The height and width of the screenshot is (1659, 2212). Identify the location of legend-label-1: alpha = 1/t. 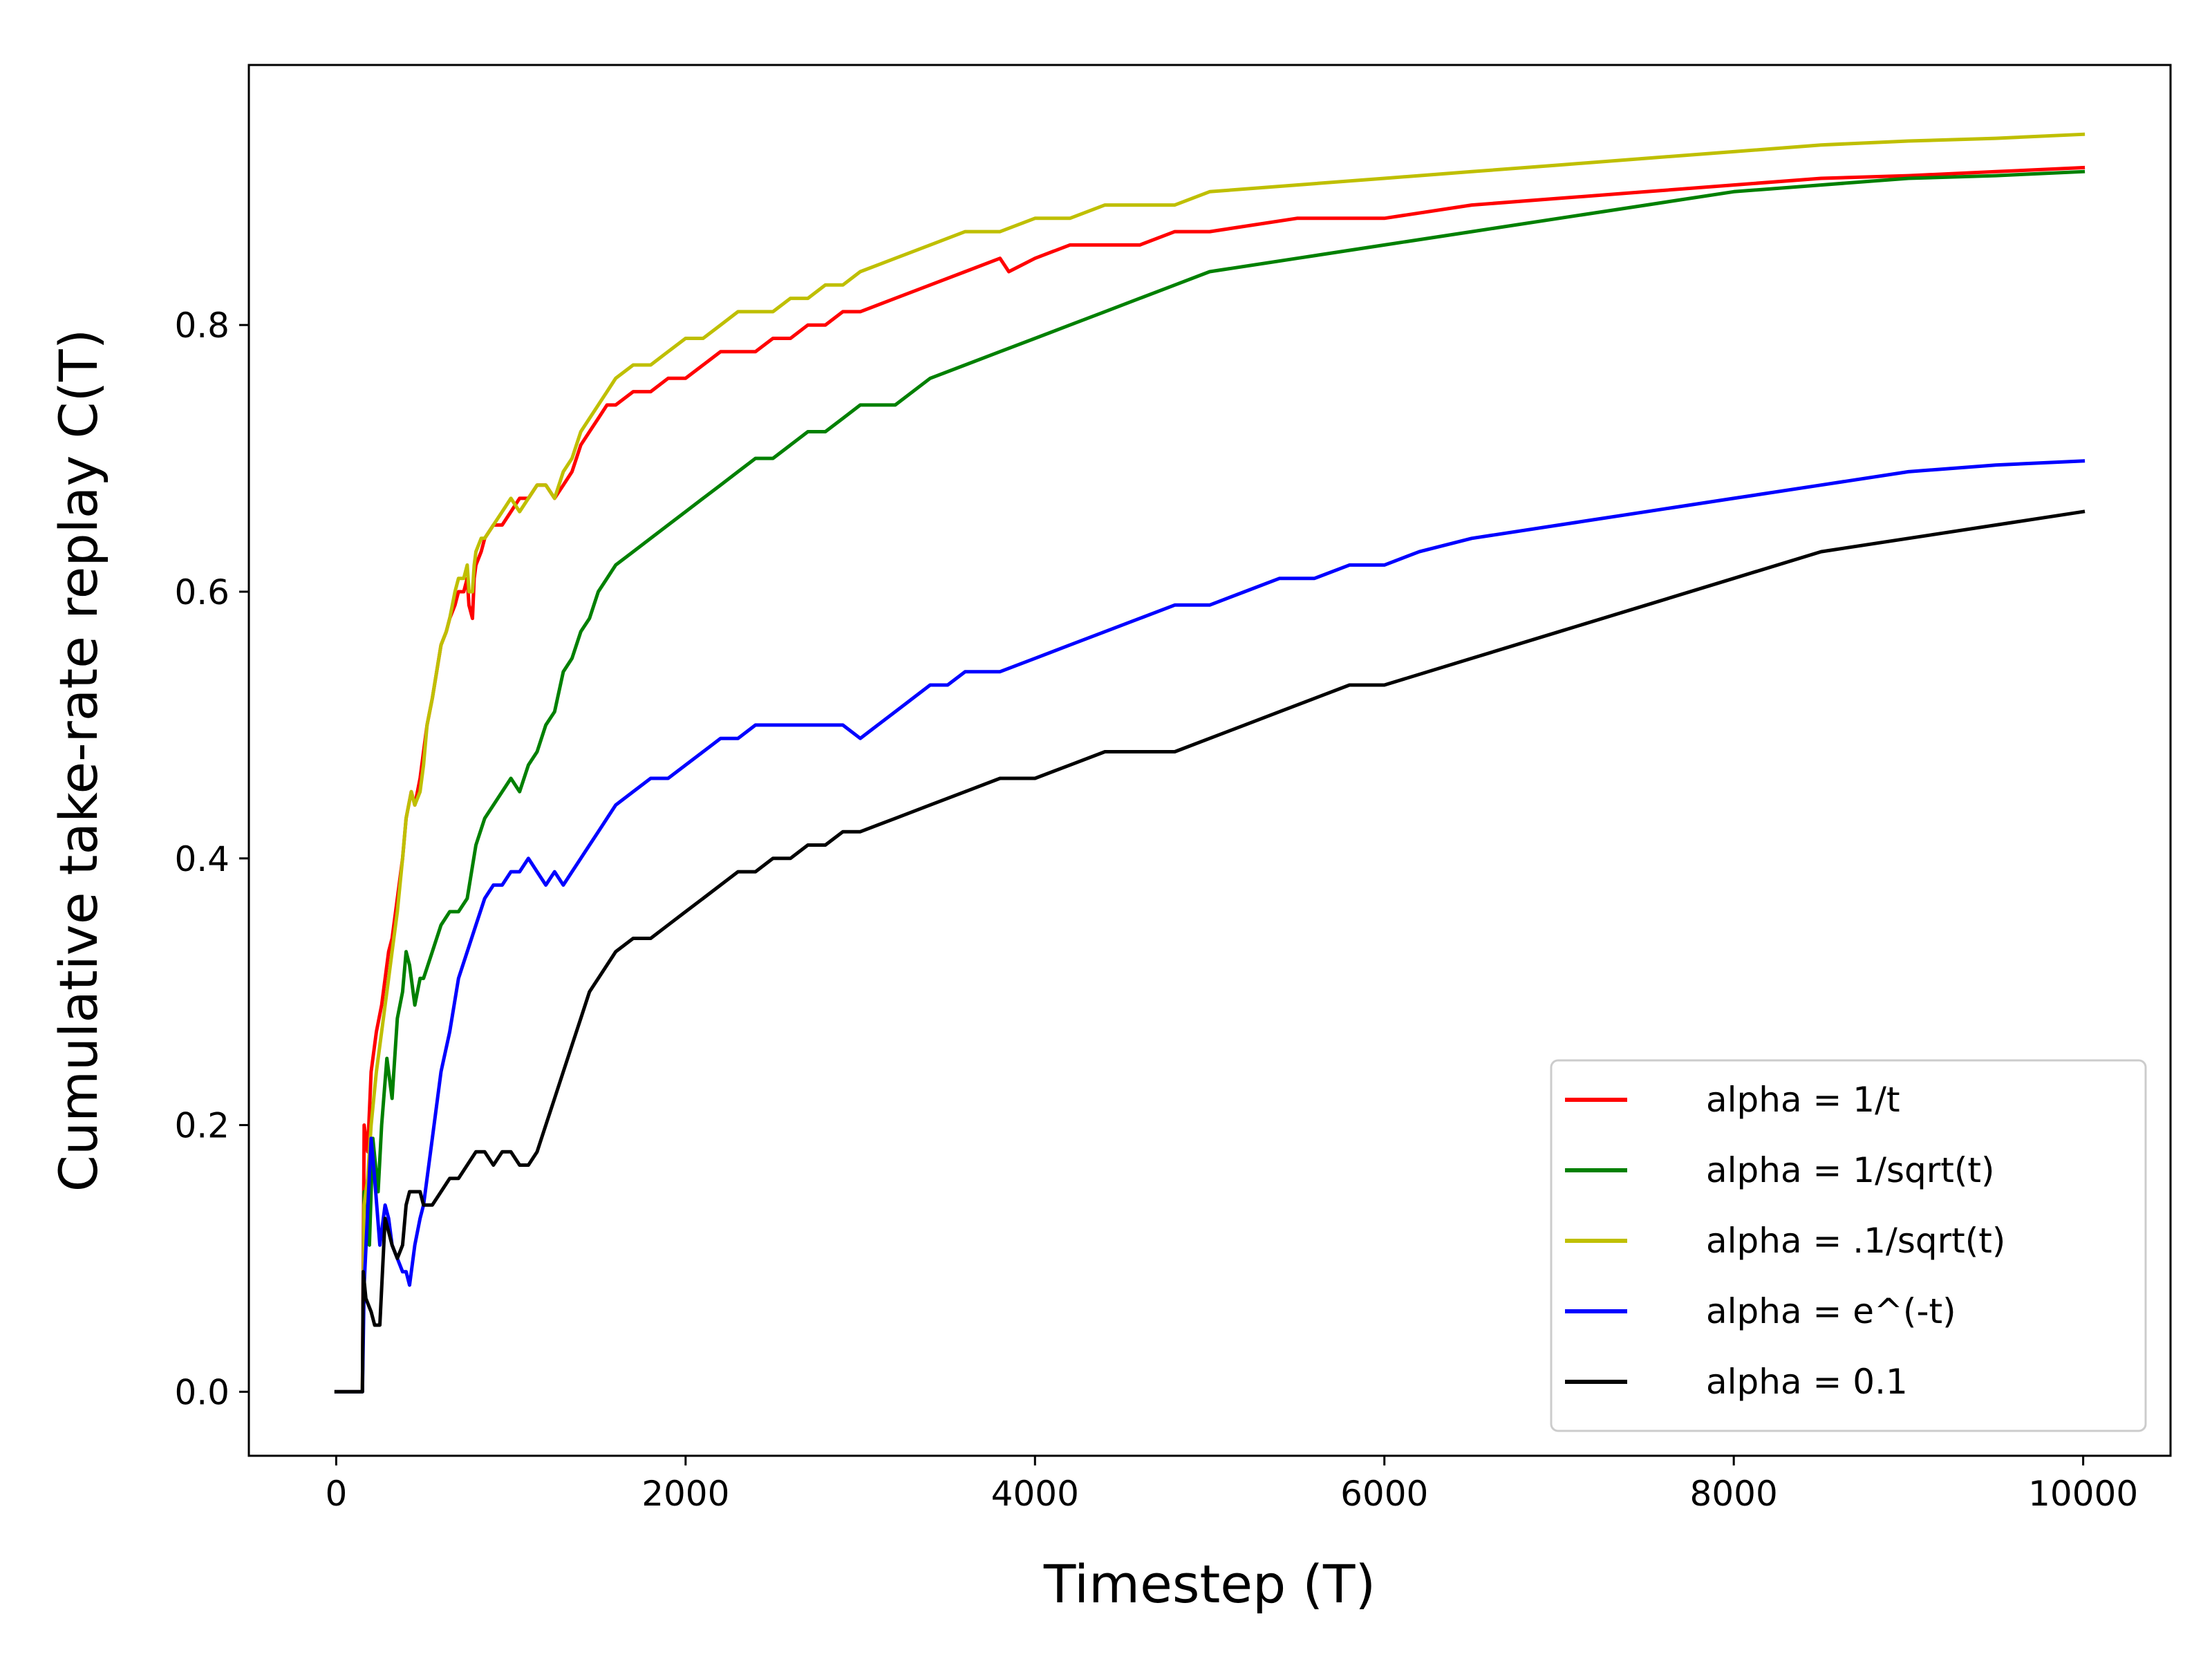
(1803, 1100).